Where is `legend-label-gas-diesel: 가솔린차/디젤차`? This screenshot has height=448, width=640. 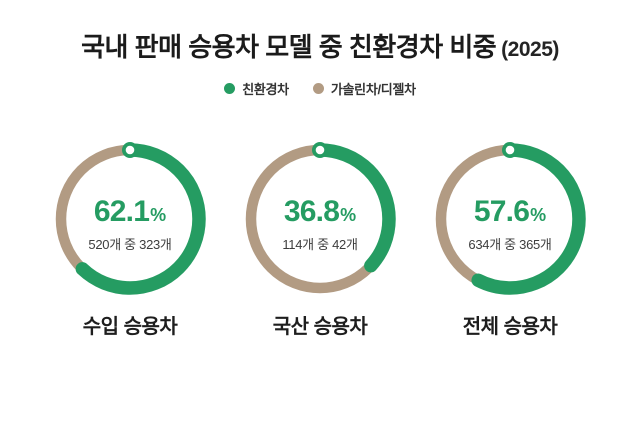
legend-label-gas-diesel: 가솔린차/디젤차 is located at coordinates (373, 89).